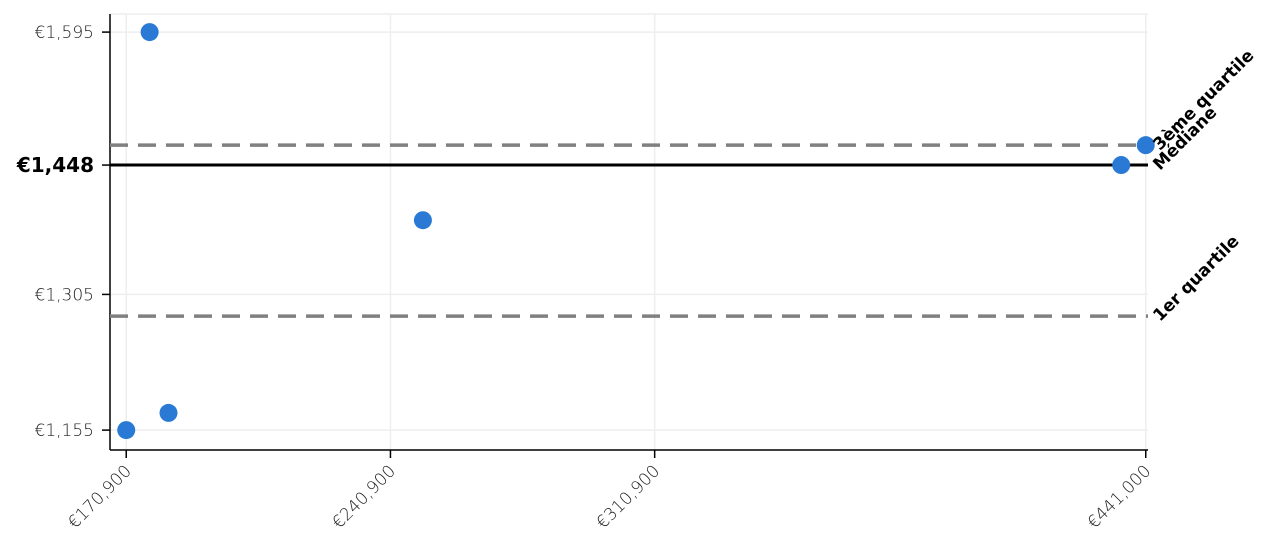 Image resolution: width=1262 pixels, height=542 pixels. I want to click on reference-line-label: 3ème quartile, so click(1203, 100).